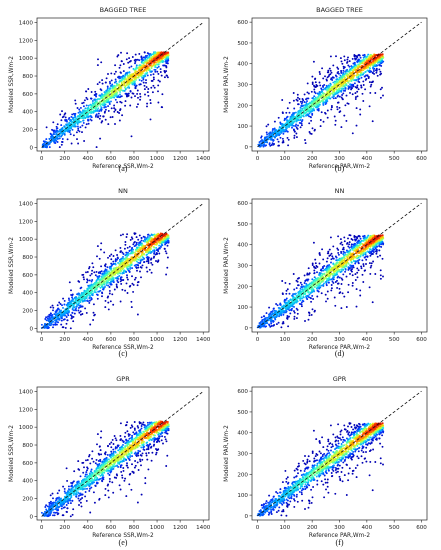 The height and width of the screenshot is (550, 441). What do you see at coordinates (312, 159) in the screenshot?
I see `x-tick-label: 200` at bounding box center [312, 159].